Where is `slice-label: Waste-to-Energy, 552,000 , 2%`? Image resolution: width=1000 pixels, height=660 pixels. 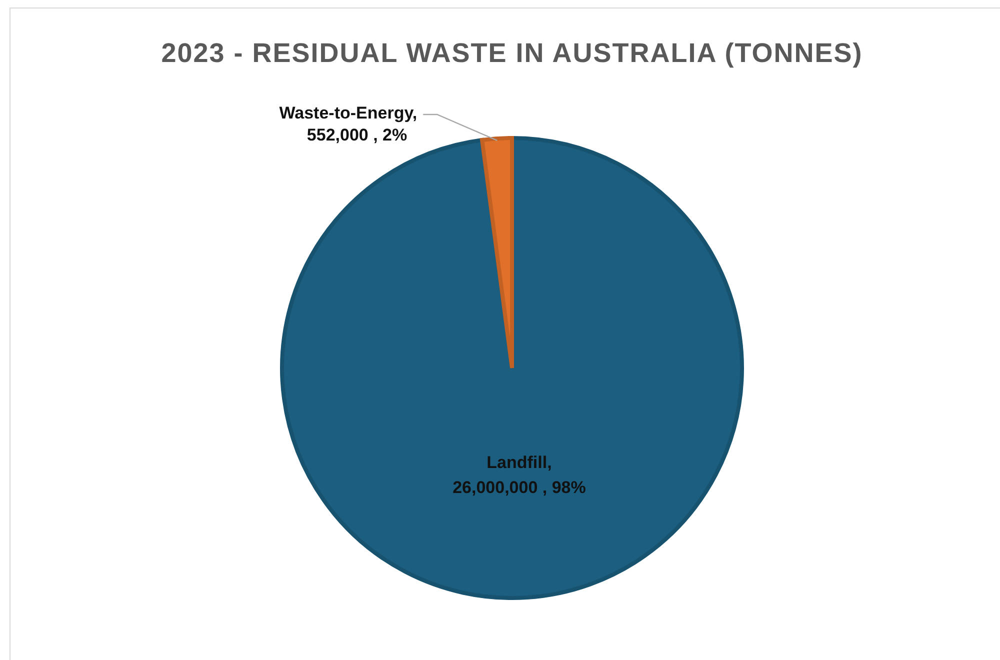 slice-label: Waste-to-Energy, 552,000 , 2% is located at coordinates (348, 123).